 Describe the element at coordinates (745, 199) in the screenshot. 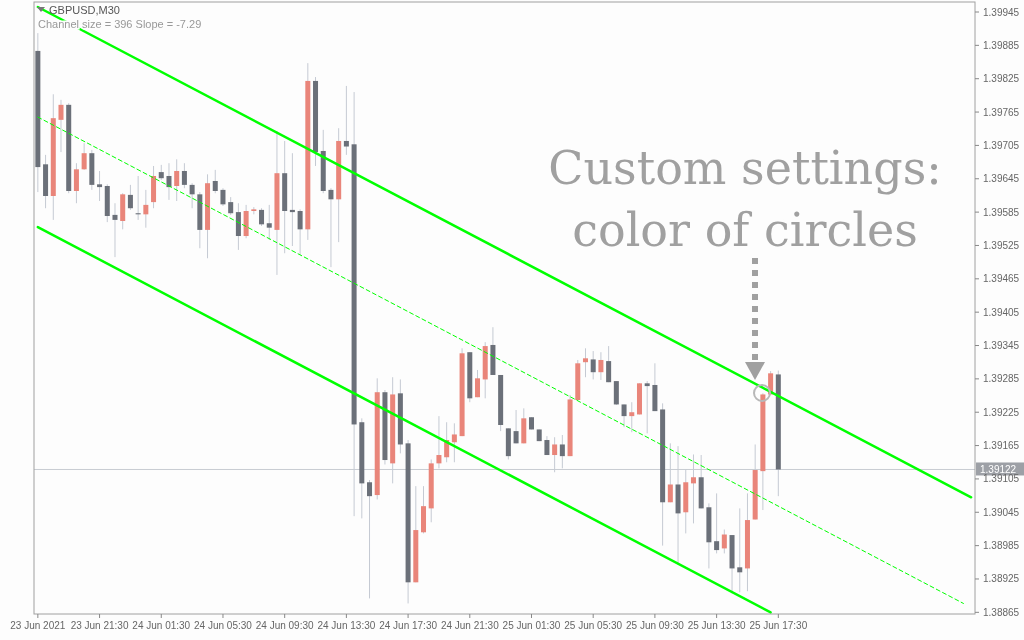

I see `annotation: Custom settings: color of circles` at that location.